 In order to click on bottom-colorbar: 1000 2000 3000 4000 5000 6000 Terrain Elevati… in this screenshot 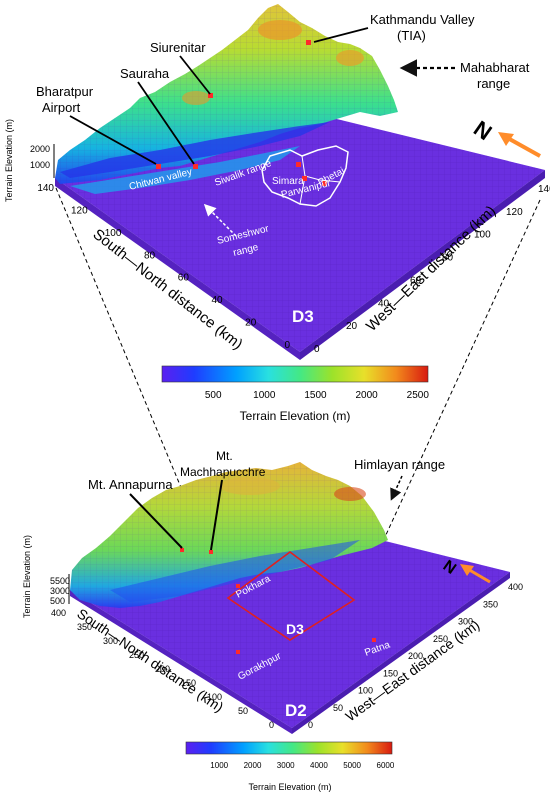, I will do `click(290, 766)`.